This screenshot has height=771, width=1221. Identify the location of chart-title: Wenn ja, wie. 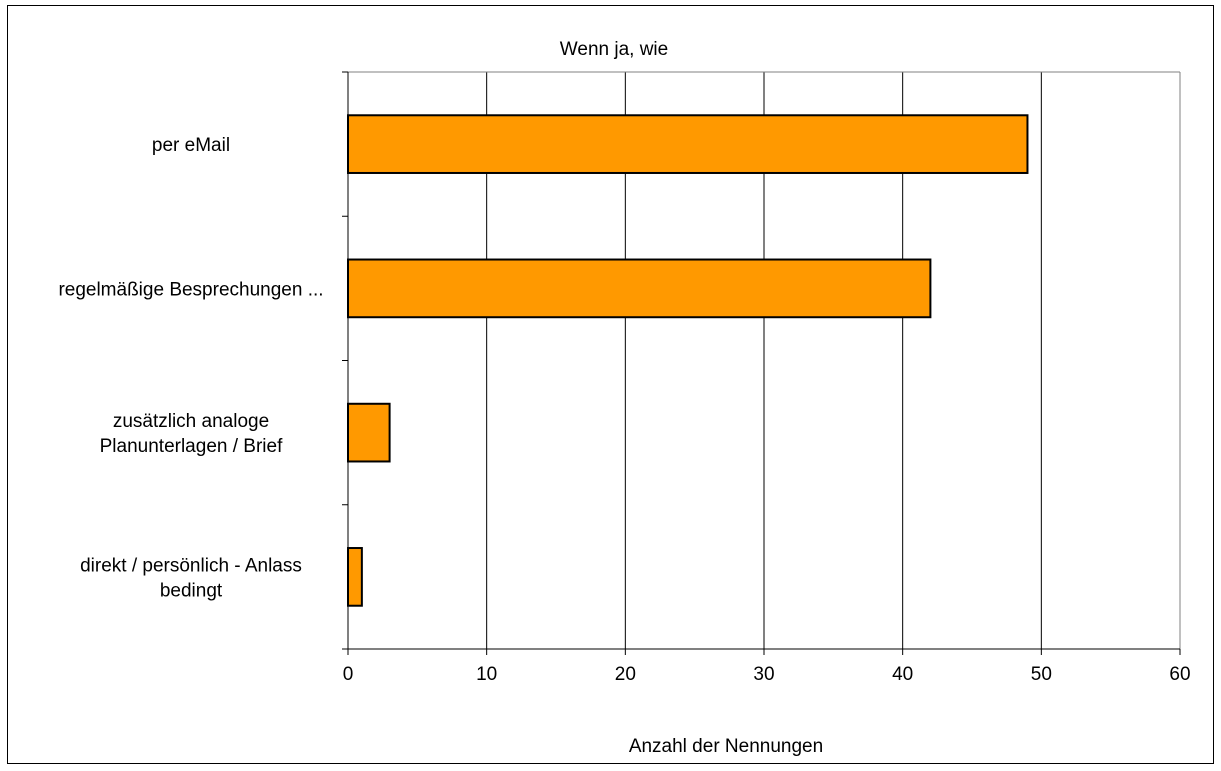
(614, 49).